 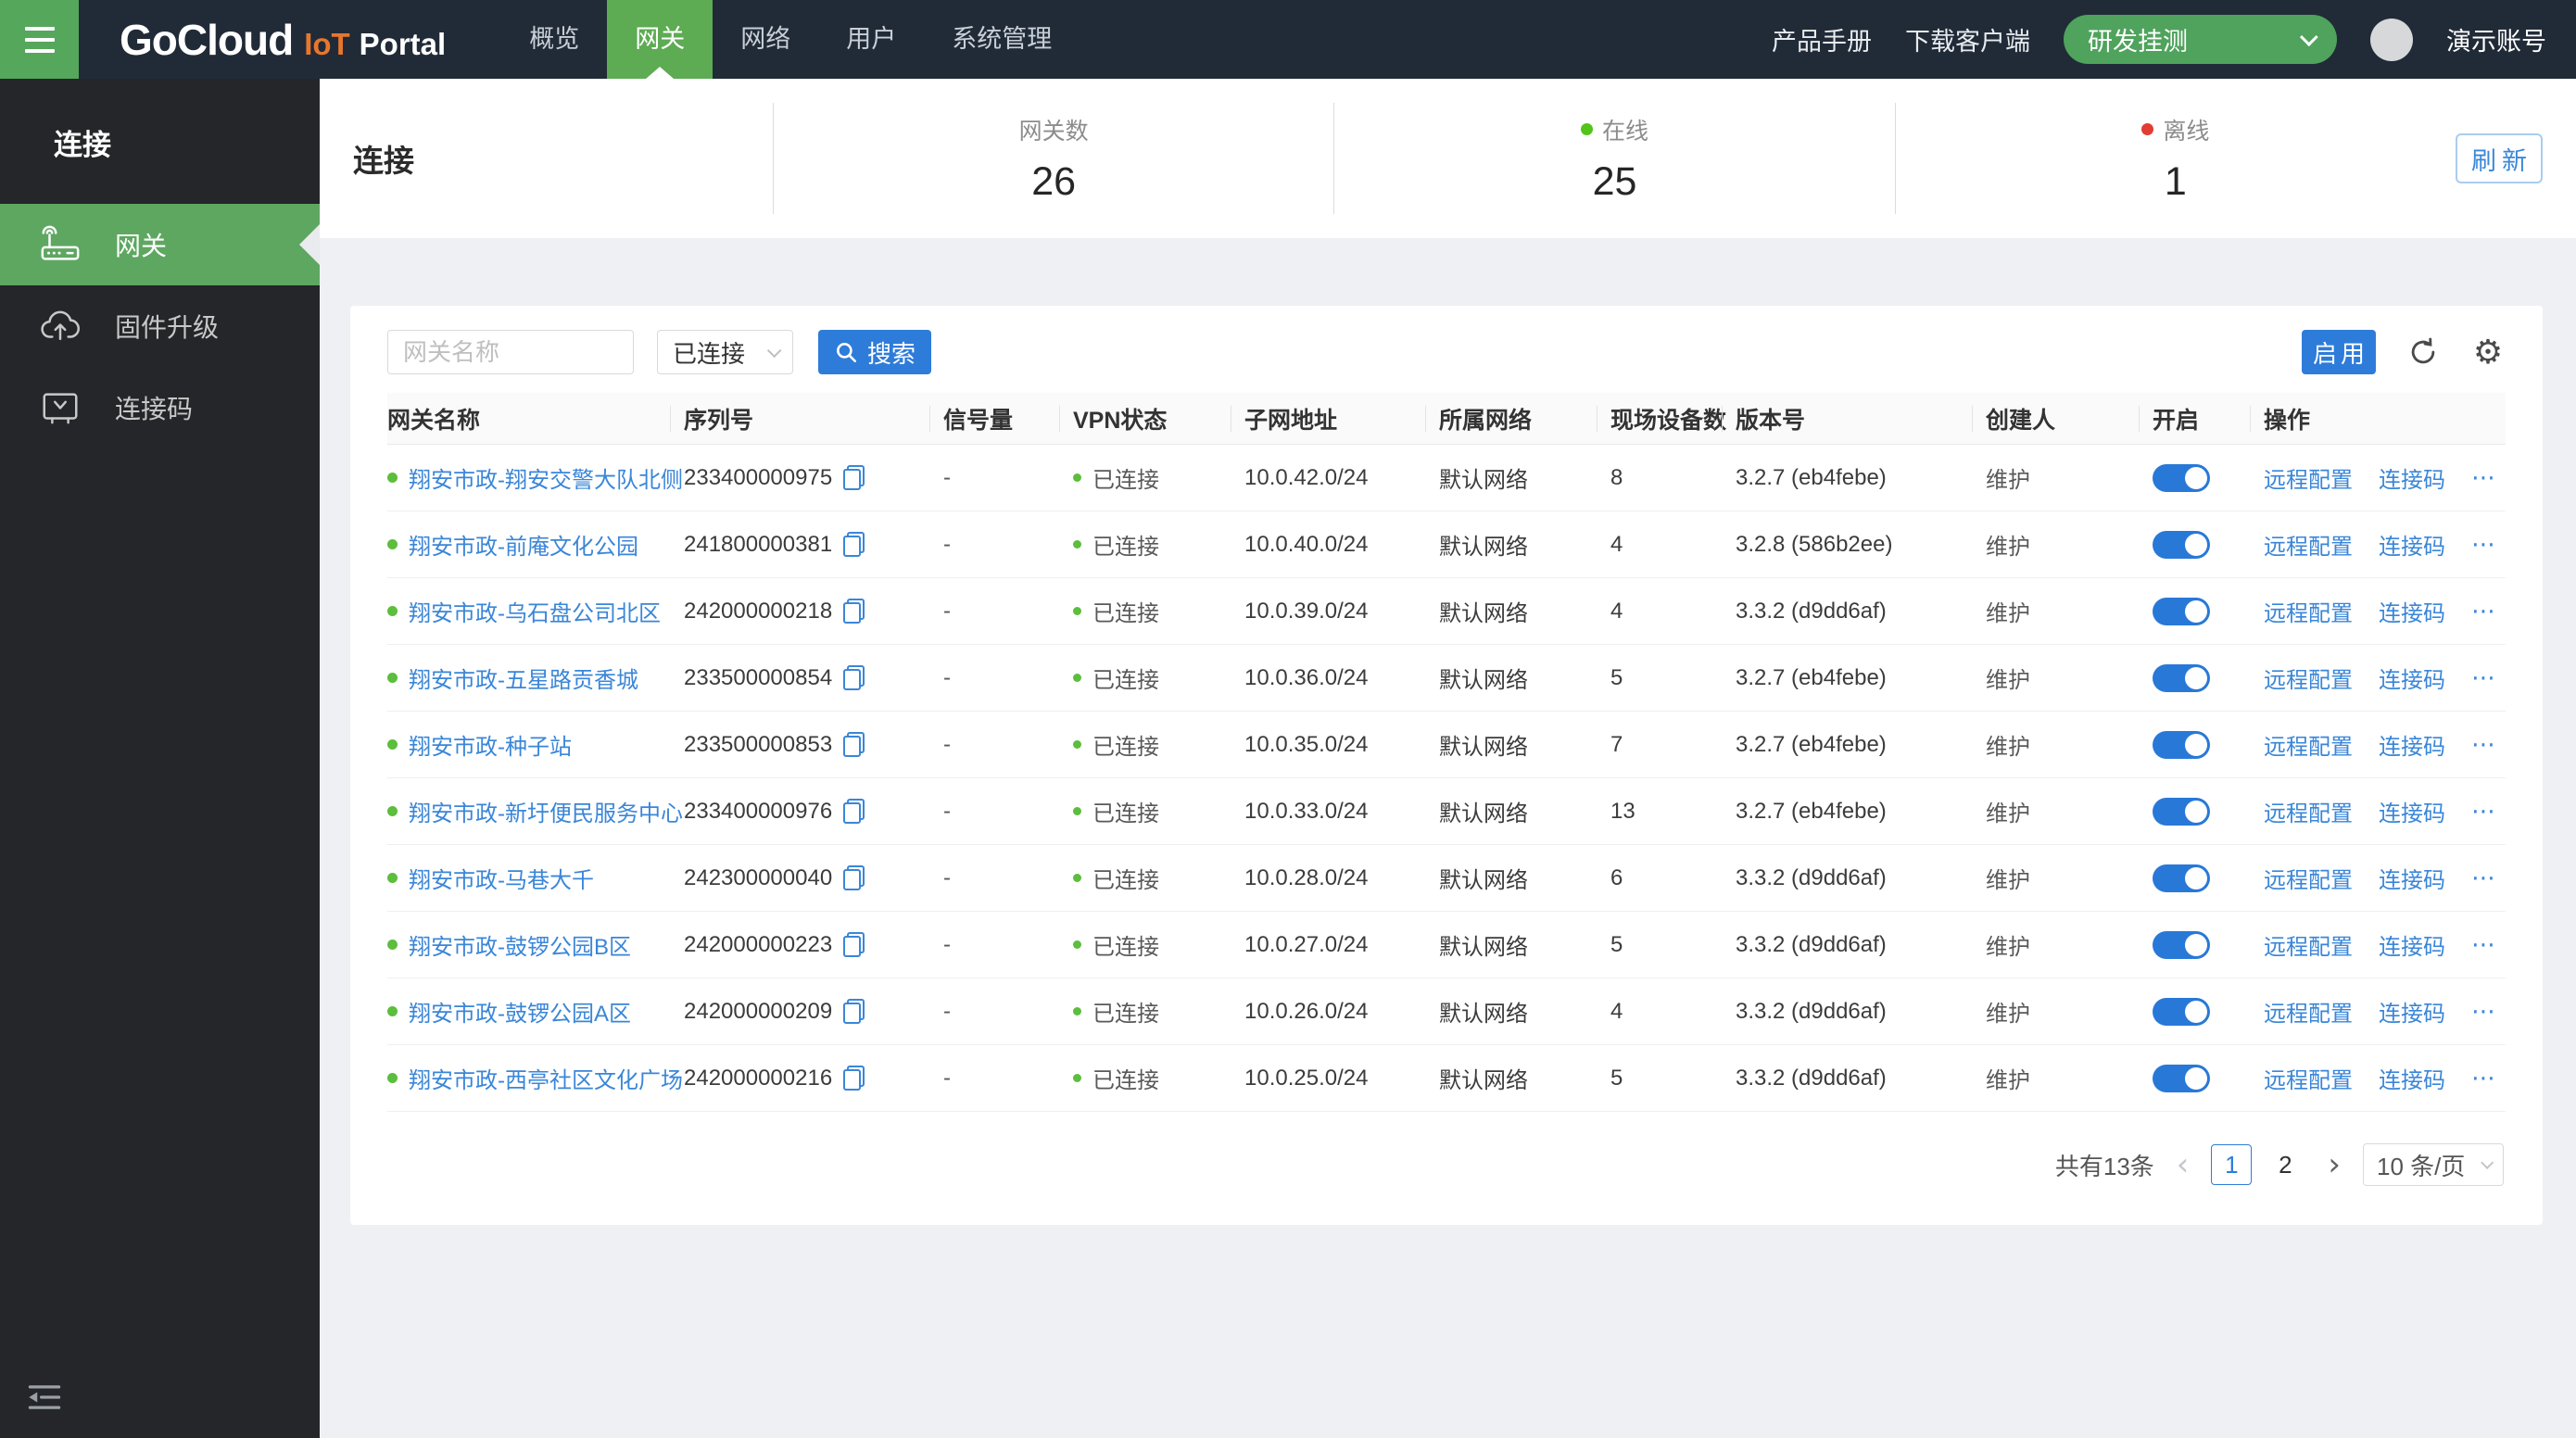 What do you see at coordinates (2285, 1164) in the screenshot?
I see `page-number-2: 2` at bounding box center [2285, 1164].